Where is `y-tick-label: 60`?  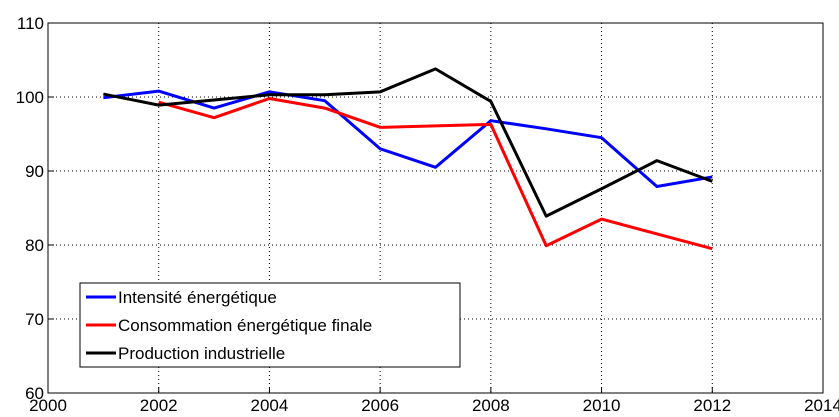
y-tick-label: 60 is located at coordinates (34, 393).